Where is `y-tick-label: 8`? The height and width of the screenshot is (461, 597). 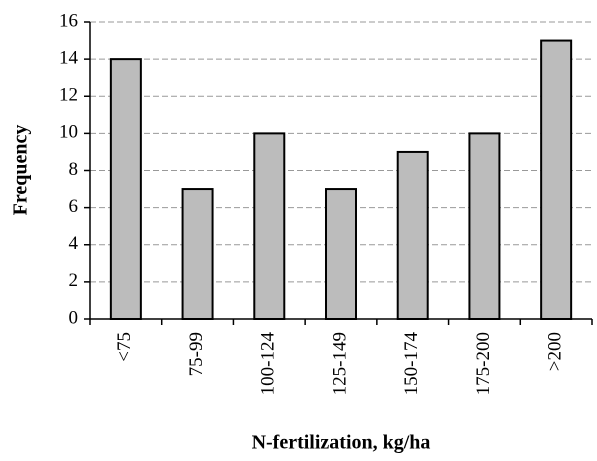
y-tick-label: 8 is located at coordinates (74, 169).